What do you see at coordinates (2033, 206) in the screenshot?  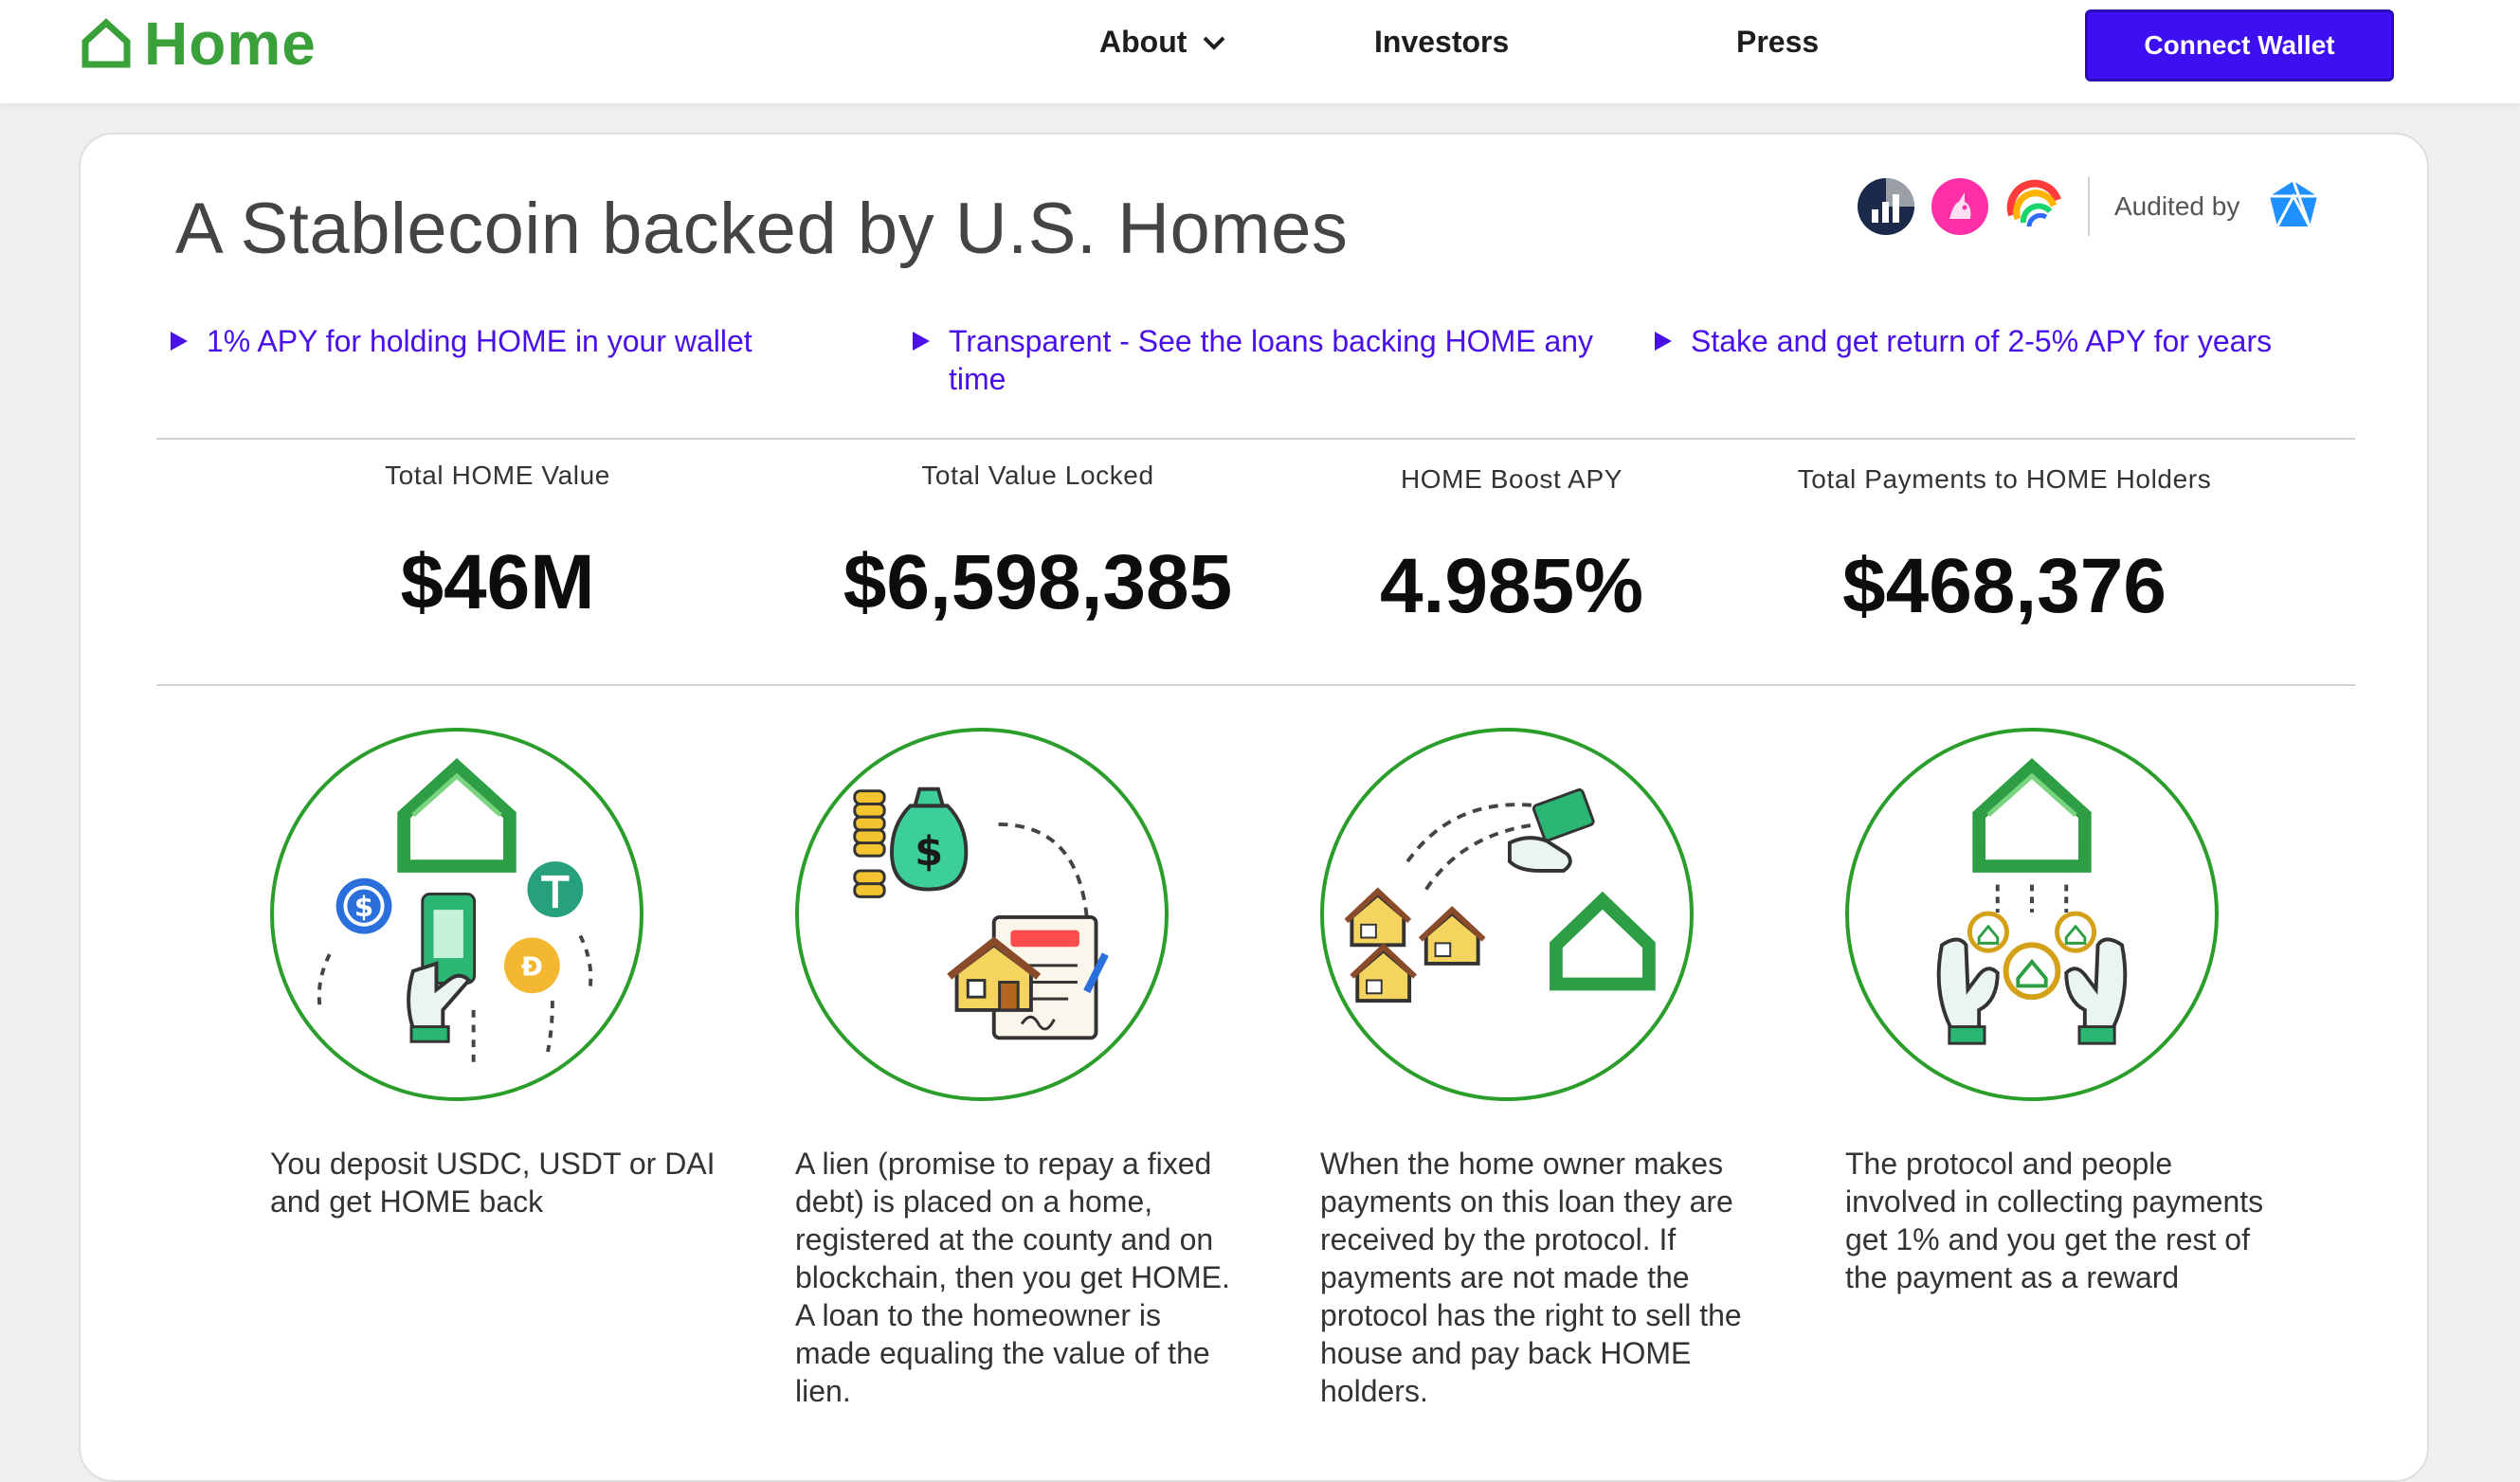 I see `rainbow-logo-icon` at bounding box center [2033, 206].